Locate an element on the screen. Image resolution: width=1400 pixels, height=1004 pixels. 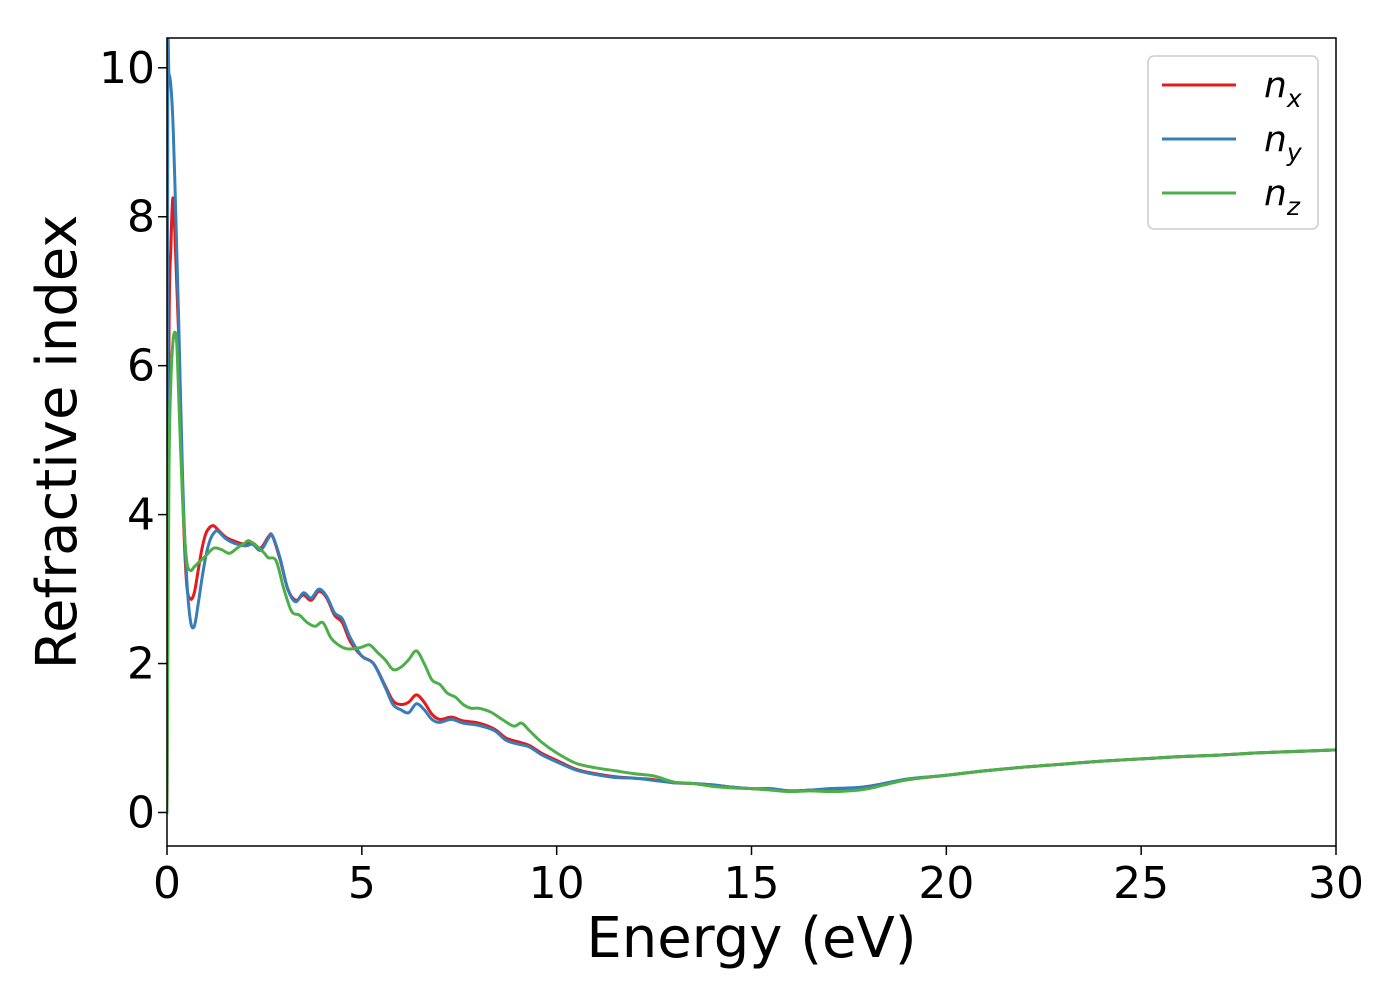
y-axis-label: Refractive index is located at coordinates (57, 442).